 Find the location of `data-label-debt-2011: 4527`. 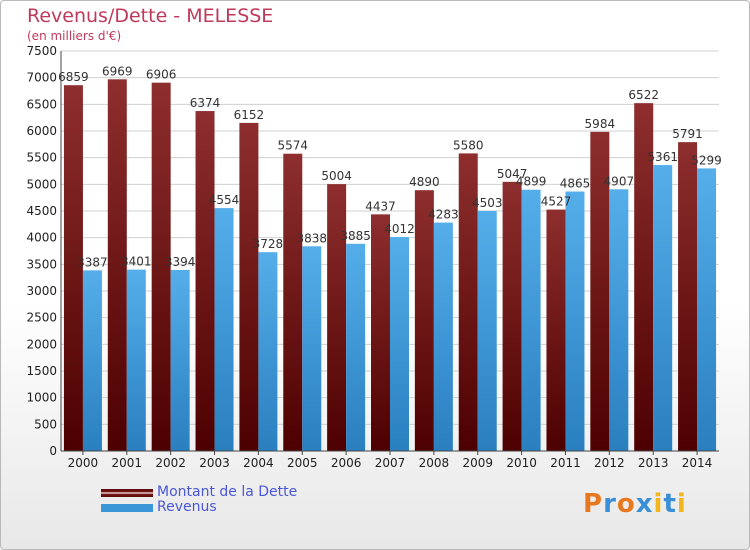

data-label-debt-2011: 4527 is located at coordinates (556, 202).